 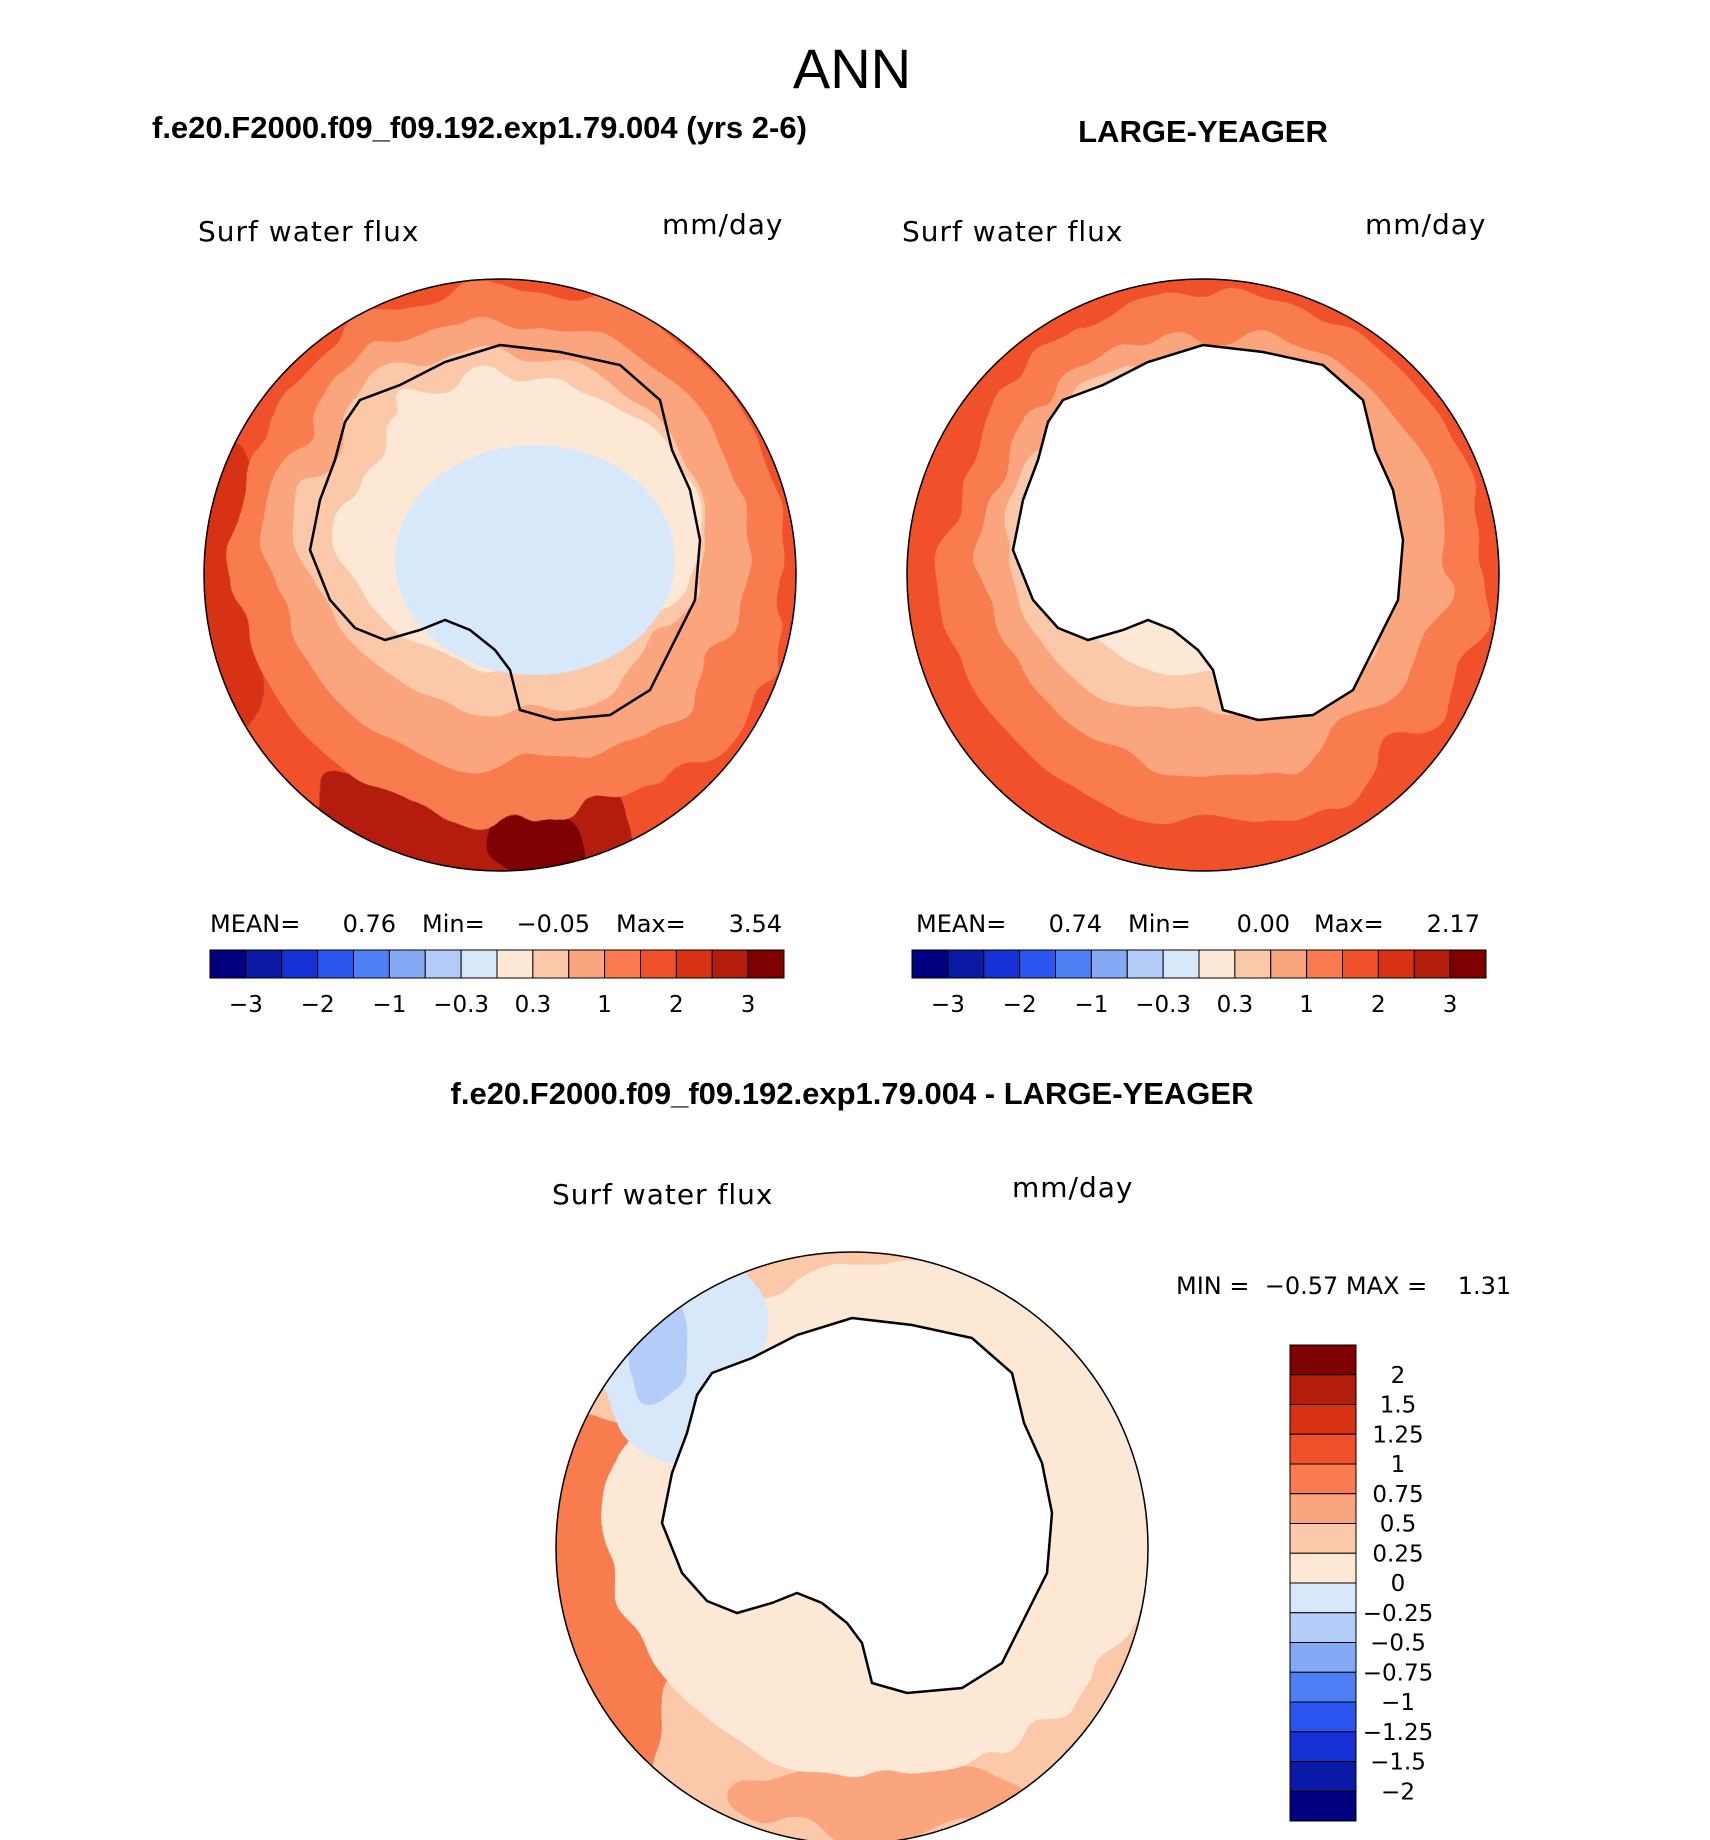 I want to click on right-stats: MEAN= 0.74 Min= 0.00 Max= 2.17, so click(x=1198, y=924).